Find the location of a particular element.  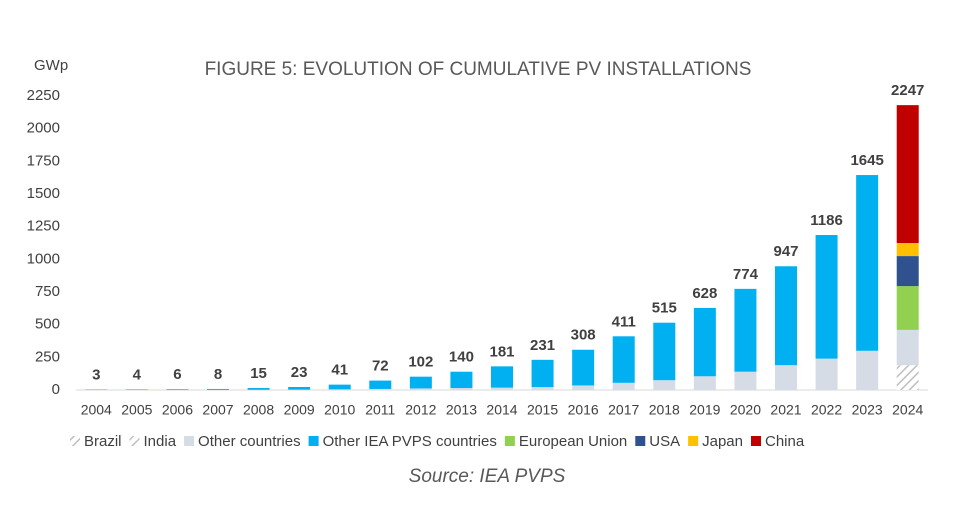

x-tick-label: 2015 is located at coordinates (542, 410).